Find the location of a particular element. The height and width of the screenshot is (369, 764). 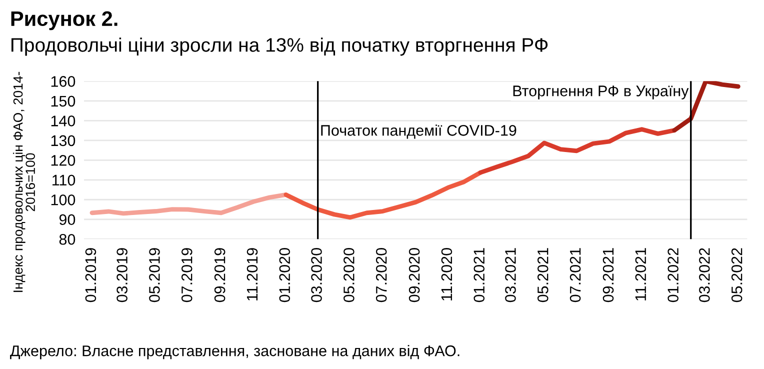

x-tick-label: 11.2019 is located at coordinates (252, 274).